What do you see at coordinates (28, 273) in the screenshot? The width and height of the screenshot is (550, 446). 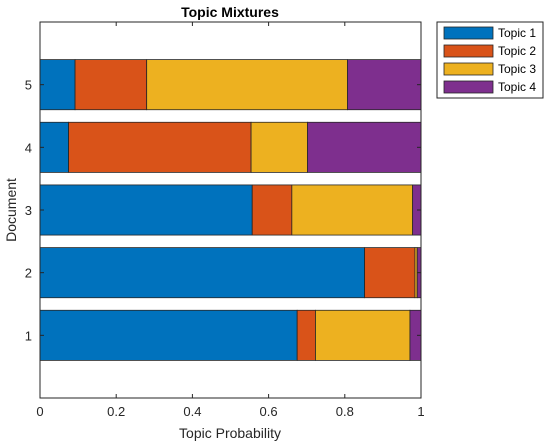 I see `y-tick-label: 2` at bounding box center [28, 273].